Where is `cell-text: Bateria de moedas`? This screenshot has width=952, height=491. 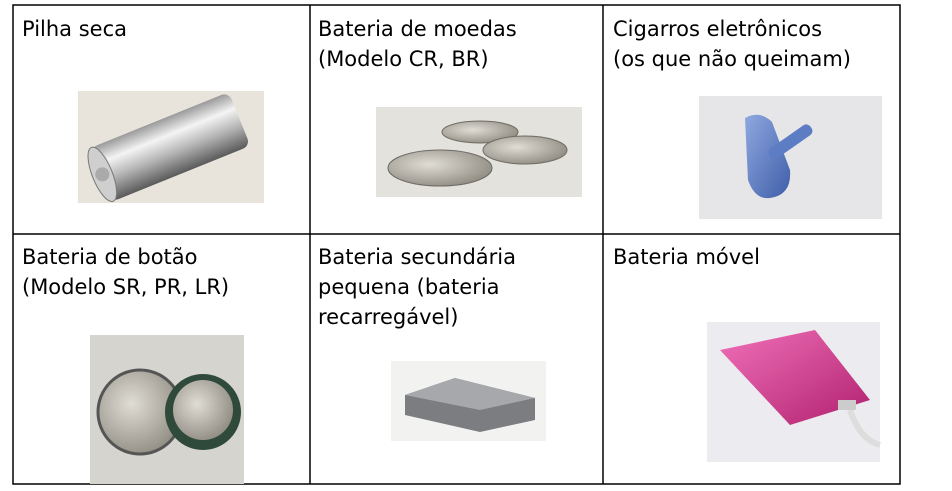 cell-text: Bateria de moedas is located at coordinates (417, 29).